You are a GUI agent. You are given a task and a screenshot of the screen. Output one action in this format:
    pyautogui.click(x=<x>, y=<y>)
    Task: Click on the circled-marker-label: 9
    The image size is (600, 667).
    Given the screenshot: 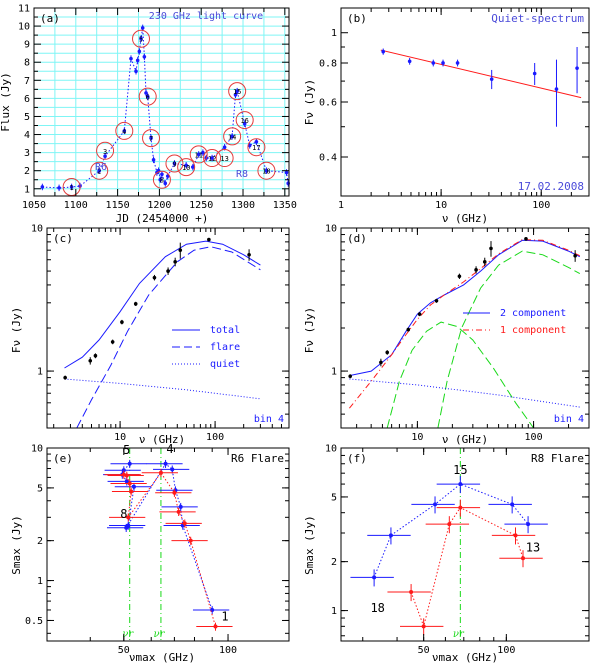 What is the action you would take?
    pyautogui.click(x=174, y=164)
    